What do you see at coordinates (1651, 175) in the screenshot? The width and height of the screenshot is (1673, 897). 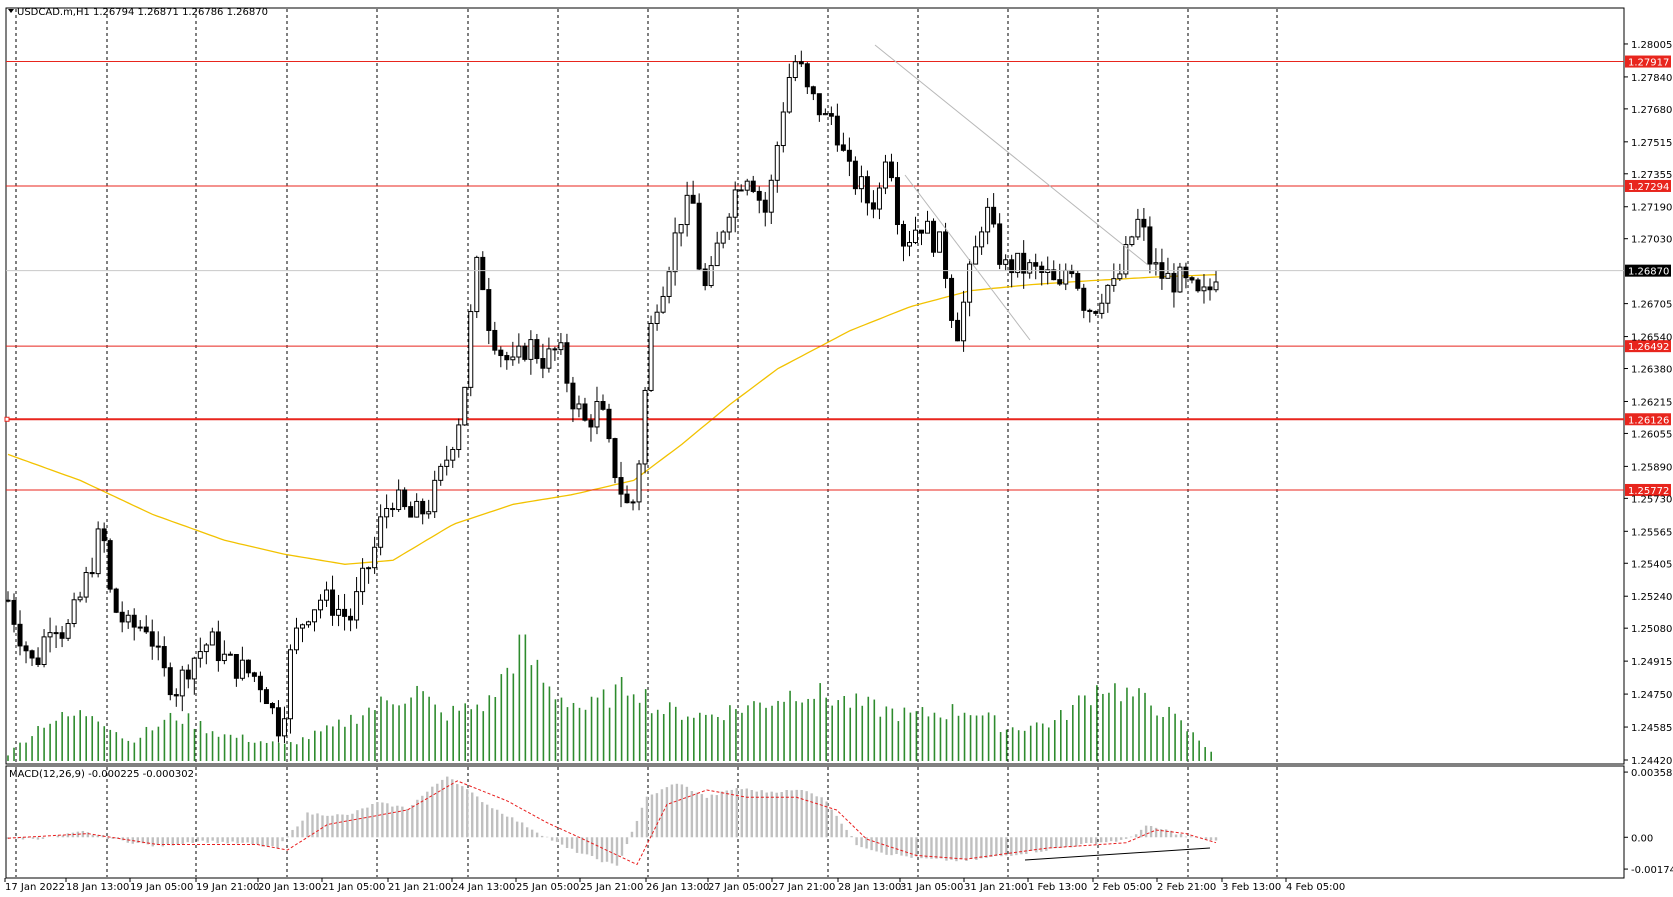 I see `price-tick-label: 1.27355` at bounding box center [1651, 175].